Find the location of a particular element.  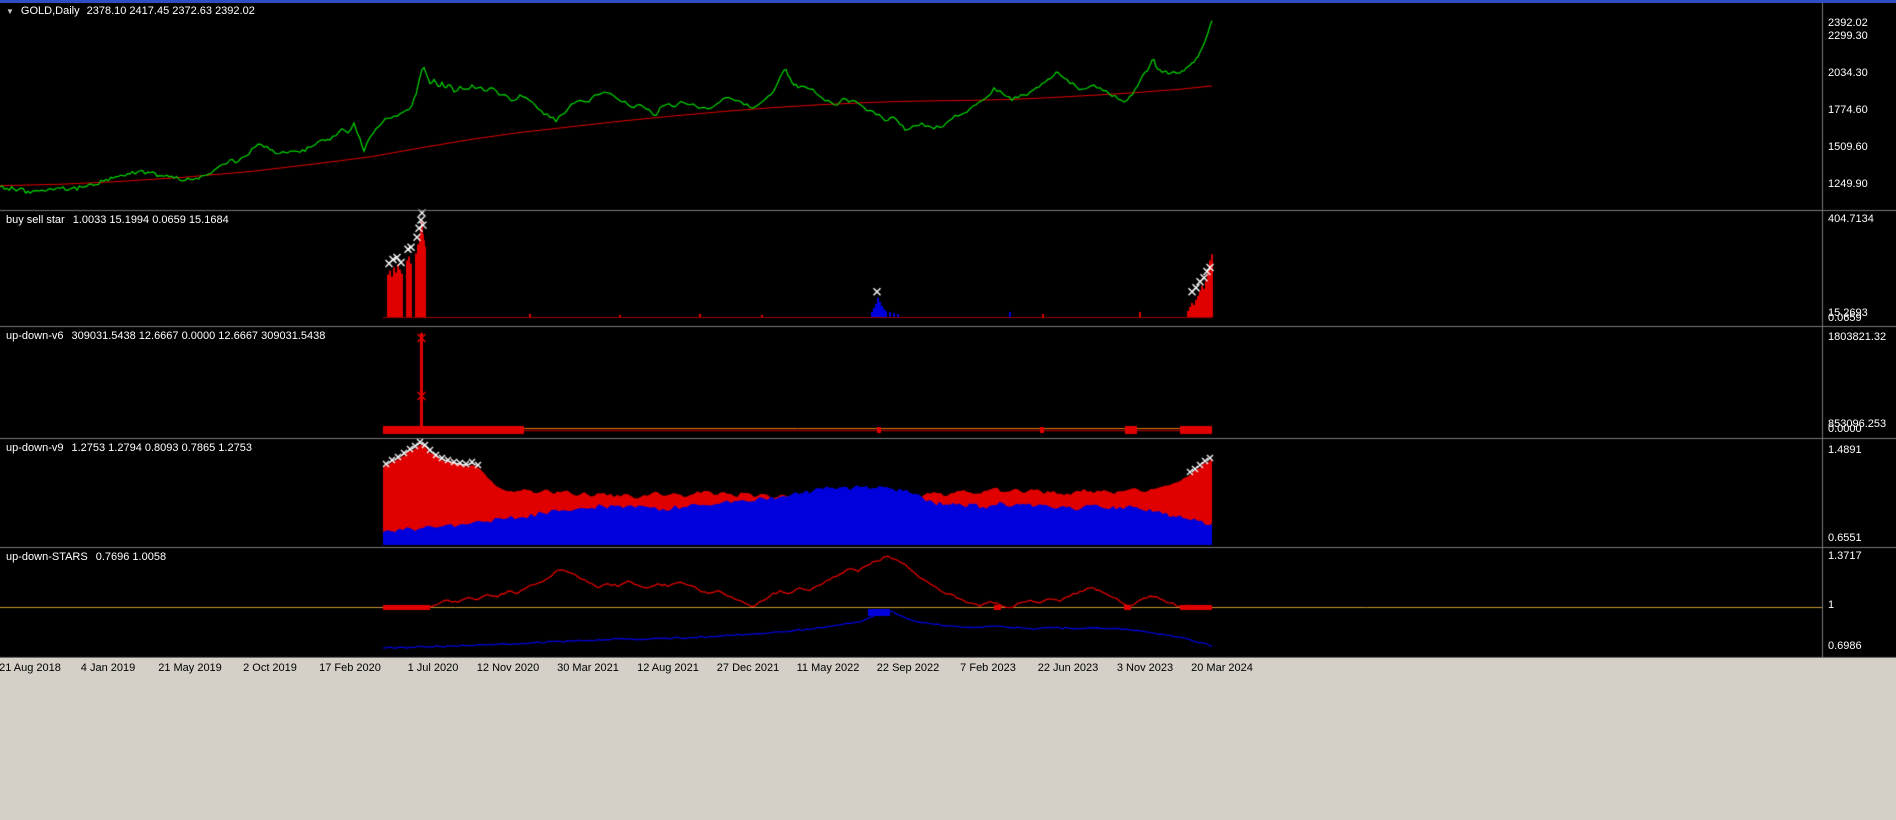

time-axis-label: 21 Aug 2018 is located at coordinates (30, 668).